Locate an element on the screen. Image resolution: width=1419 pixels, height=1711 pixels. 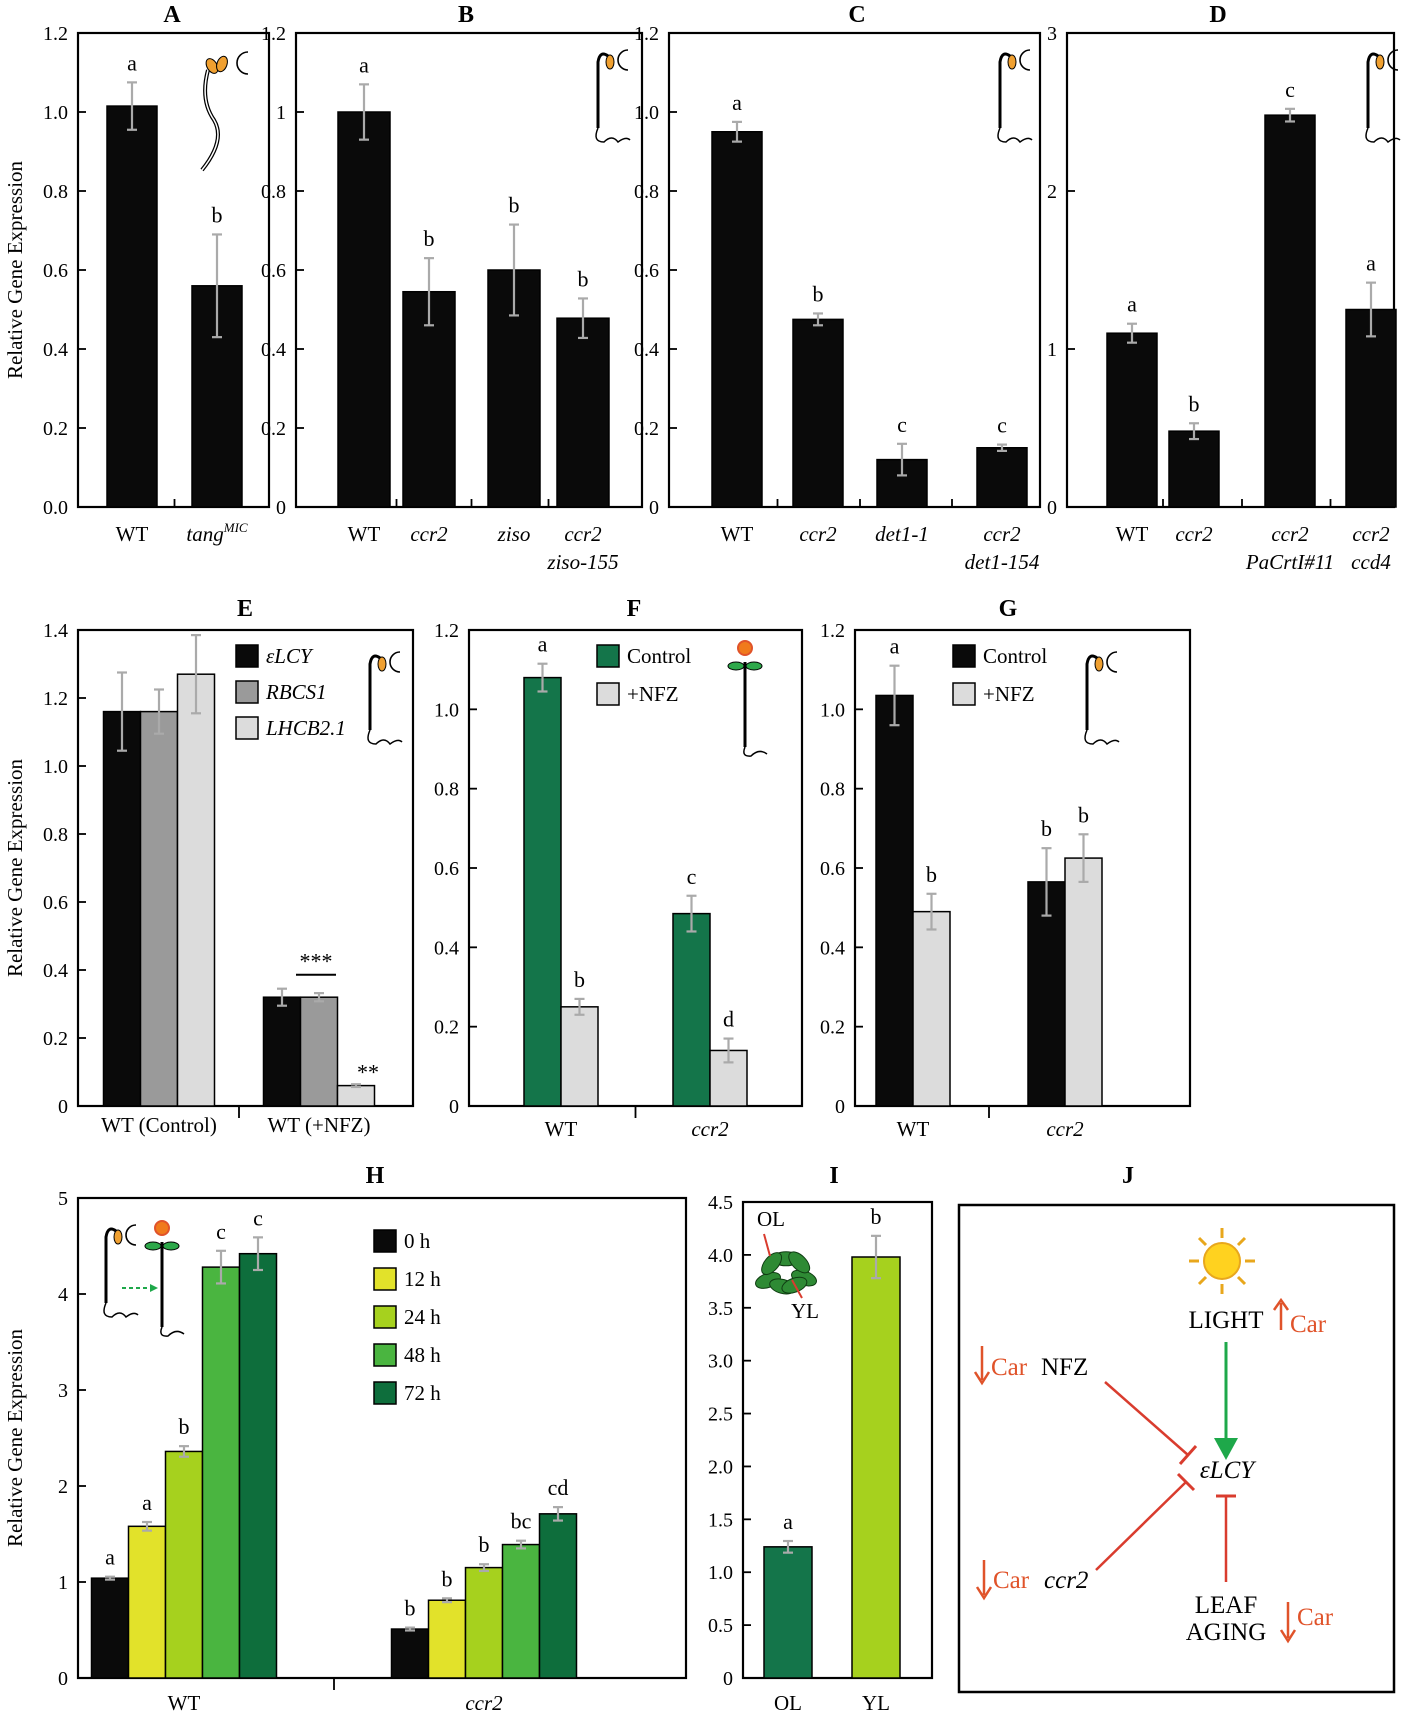
y-tick-label: 0.4 is located at coordinates (446, 948).